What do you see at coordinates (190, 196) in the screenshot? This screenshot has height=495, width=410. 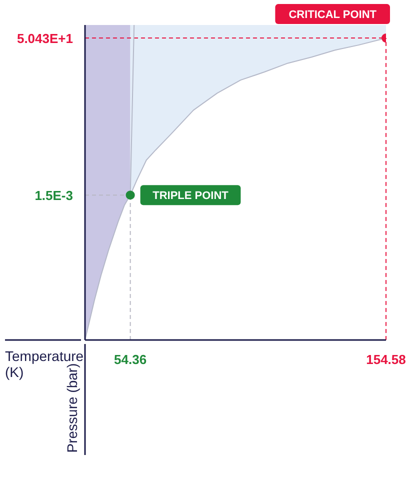 I see `annotation: TRIPLE POINT` at bounding box center [190, 196].